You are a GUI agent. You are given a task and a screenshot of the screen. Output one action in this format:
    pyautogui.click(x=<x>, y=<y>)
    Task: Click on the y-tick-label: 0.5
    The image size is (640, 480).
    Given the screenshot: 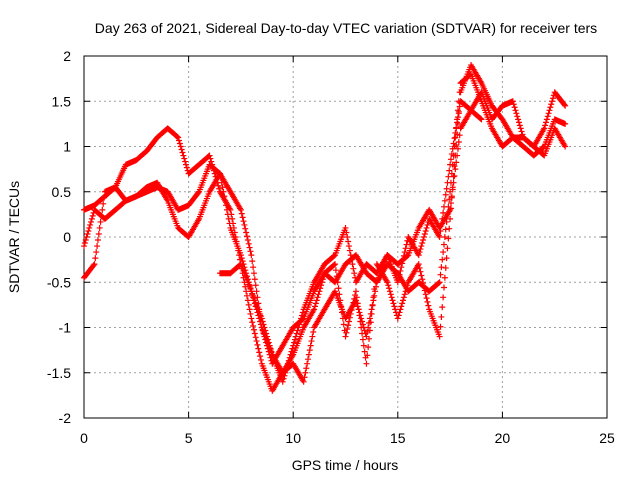 What is the action you would take?
    pyautogui.click(x=62, y=192)
    